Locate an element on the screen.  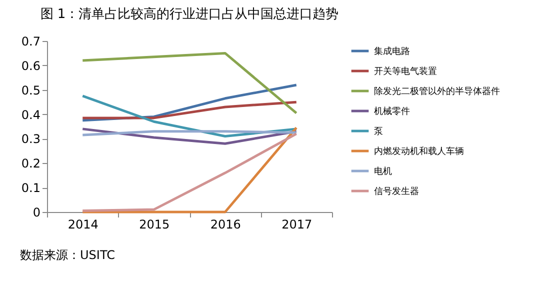
legend-label: 集成电路 is located at coordinates (392, 51).